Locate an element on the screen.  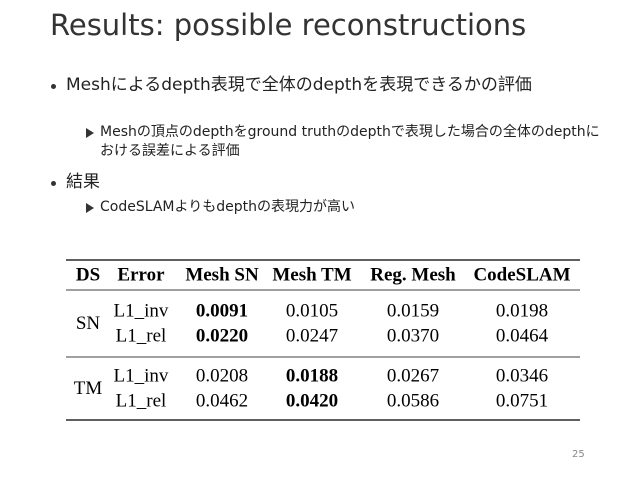
table-cell: 0.0105 is located at coordinates (312, 310).